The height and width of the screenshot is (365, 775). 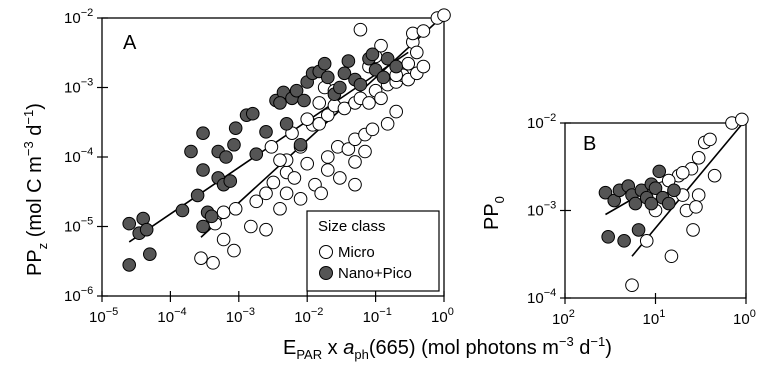 I want to click on y-title-exp1: −3, so click(x=28, y=148).